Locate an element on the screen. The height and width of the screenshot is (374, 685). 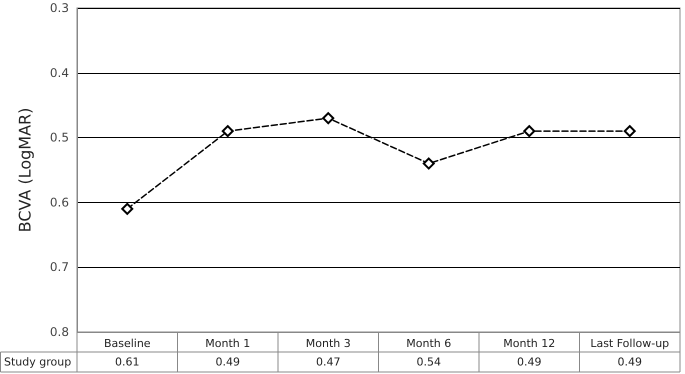
x-tick-label: Month 6 is located at coordinates (429, 343).